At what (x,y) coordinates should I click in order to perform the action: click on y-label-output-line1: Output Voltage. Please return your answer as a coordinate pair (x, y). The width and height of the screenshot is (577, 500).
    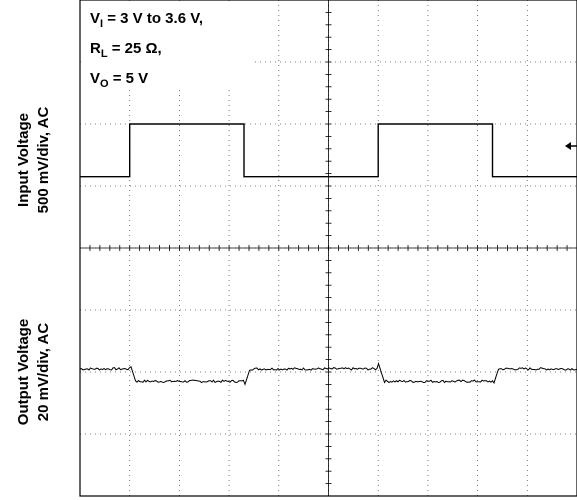
    Looking at the image, I should click on (23, 372).